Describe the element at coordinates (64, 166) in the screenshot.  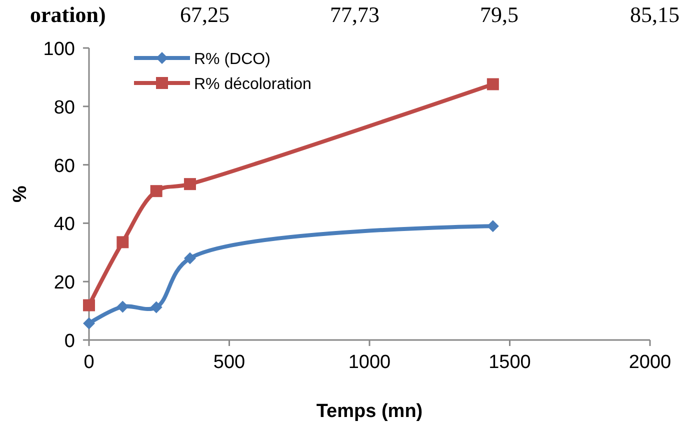
I see `y-tick-label: 60` at that location.